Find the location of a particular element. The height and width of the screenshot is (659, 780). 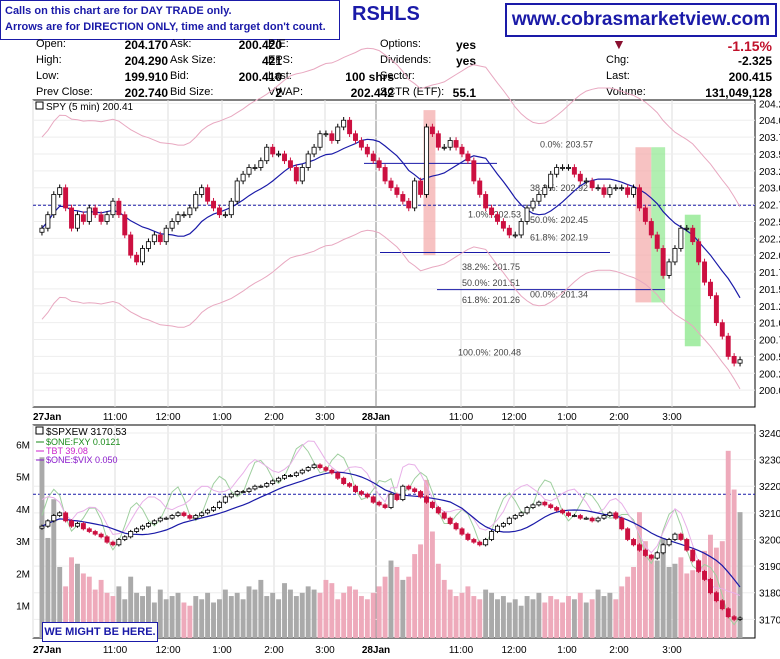

quote-value: 204.170 is located at coordinates (146, 45).